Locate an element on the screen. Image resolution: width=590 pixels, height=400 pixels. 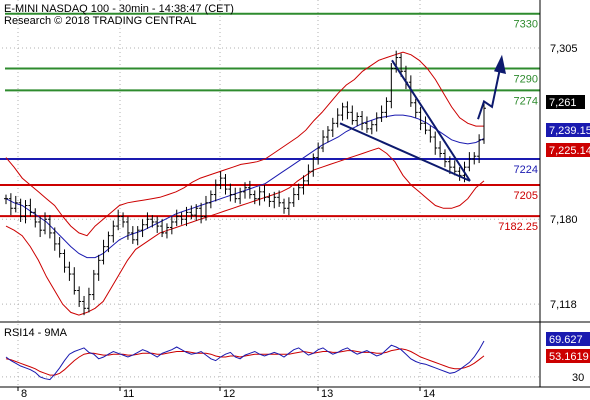
value-tag-label: 7,261 is located at coordinates (563, 103).